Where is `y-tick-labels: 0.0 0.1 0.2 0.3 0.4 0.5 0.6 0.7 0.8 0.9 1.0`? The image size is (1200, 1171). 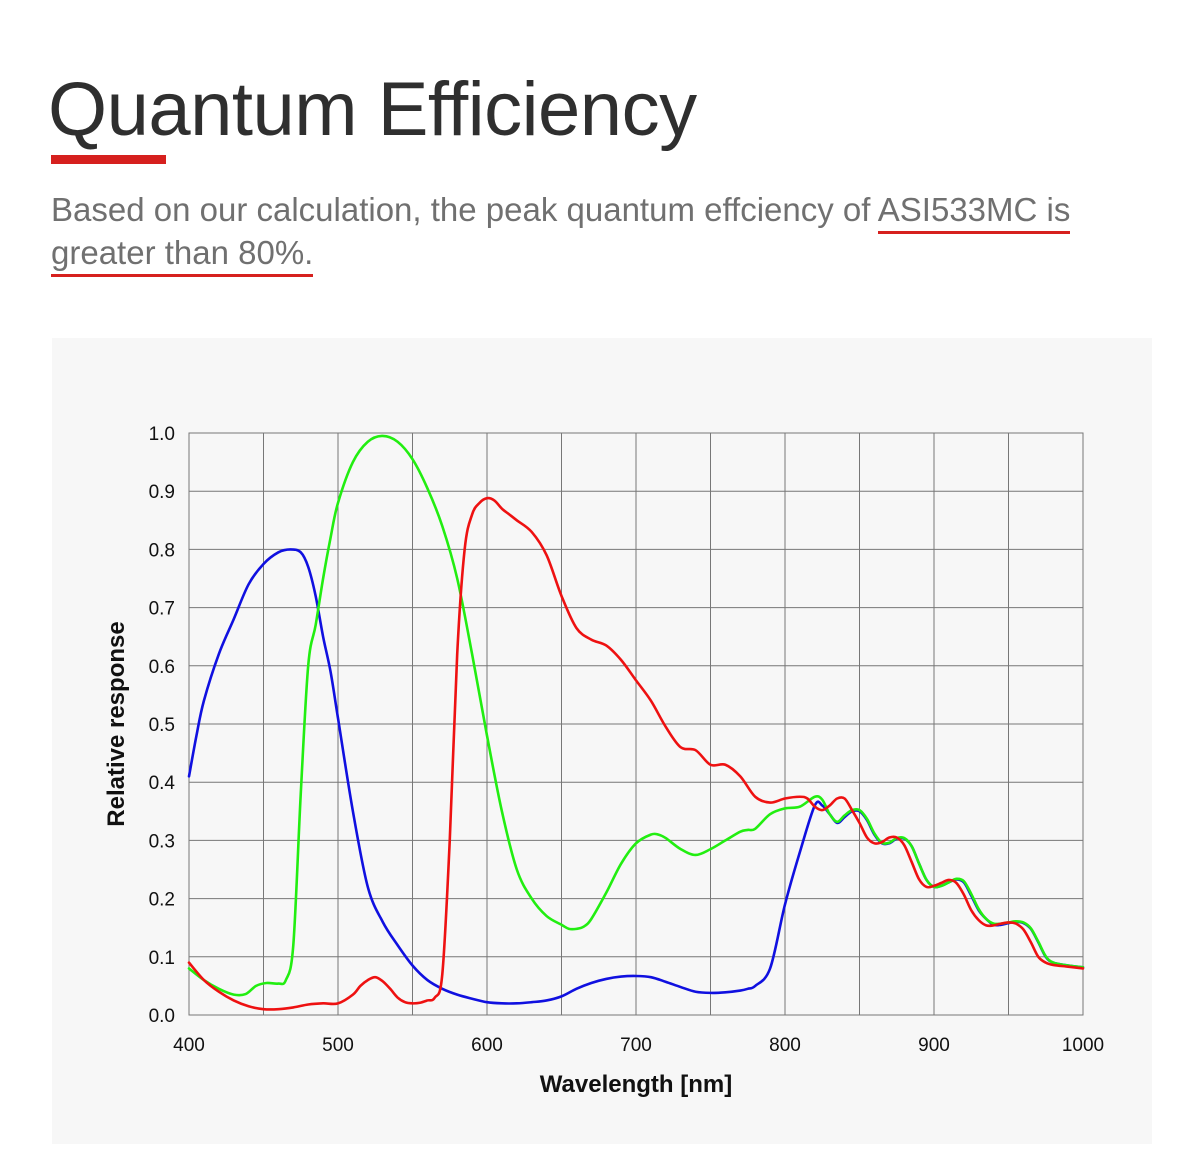
y-tick-labels: 0.0 0.1 0.2 0.3 0.4 0.5 0.6 0.7 0.8 0.9 1.0 is located at coordinates (162, 725).